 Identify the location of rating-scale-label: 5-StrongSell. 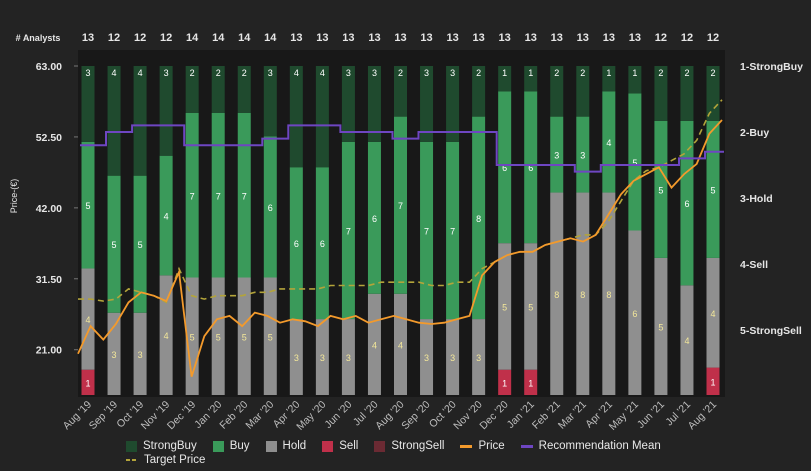
(771, 331).